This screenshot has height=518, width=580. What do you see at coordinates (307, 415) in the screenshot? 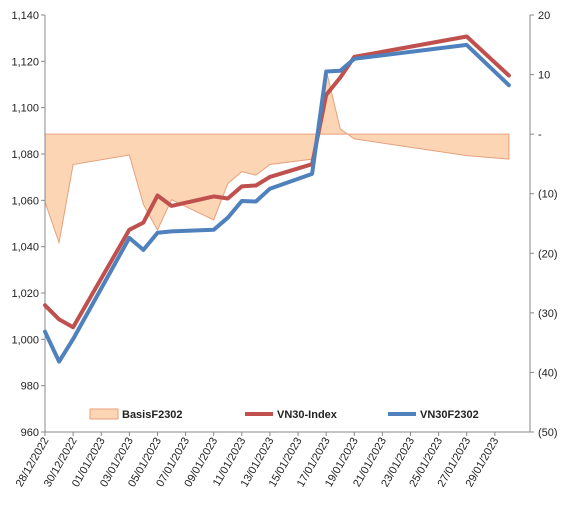
I see `legend-label-vn30-index: VN30-Index` at bounding box center [307, 415].